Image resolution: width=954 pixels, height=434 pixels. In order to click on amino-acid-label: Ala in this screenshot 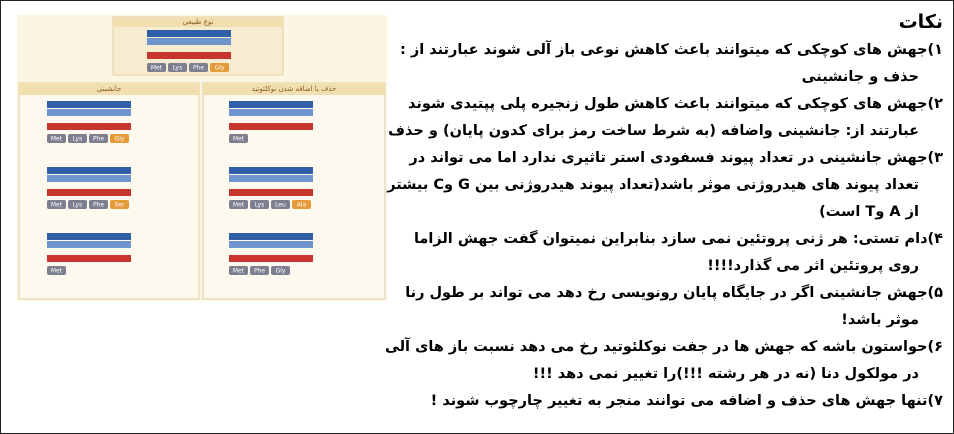, I will do `click(302, 205)`.